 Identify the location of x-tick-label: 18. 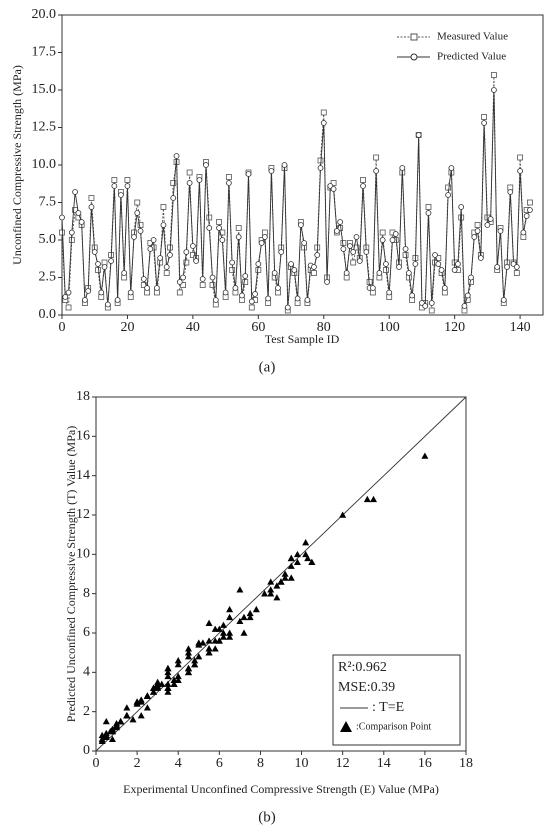
(466, 763).